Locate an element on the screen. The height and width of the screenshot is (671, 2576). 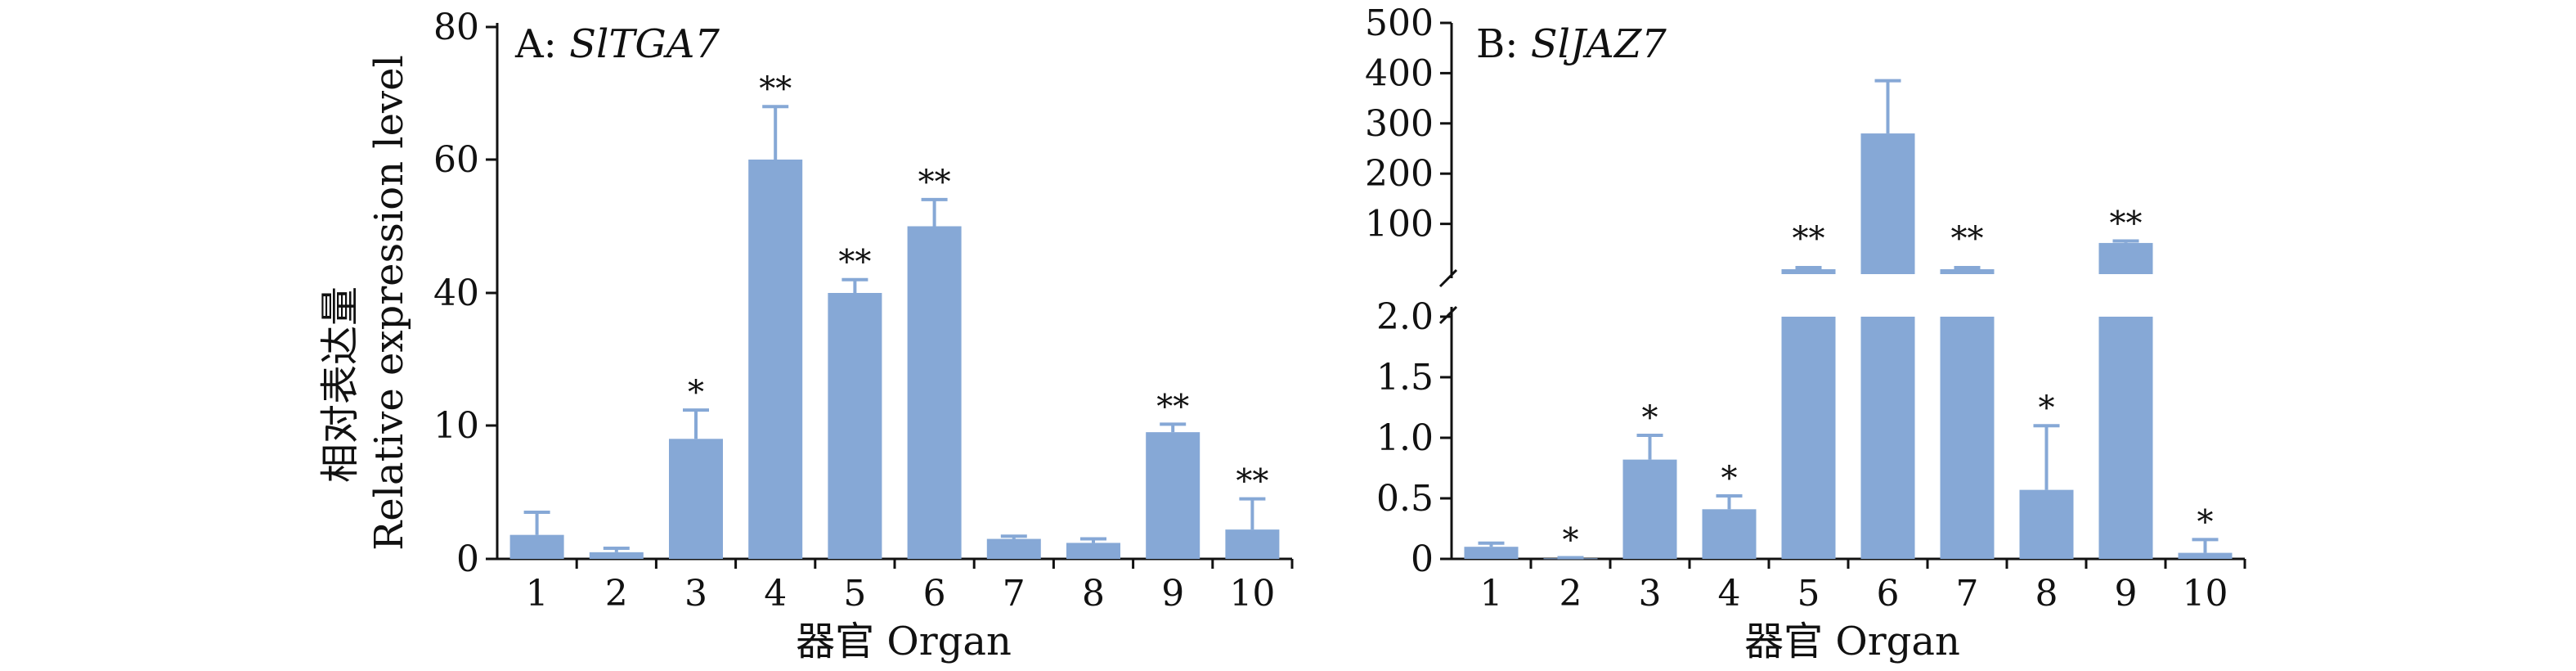
panel-a-significance: * is located at coordinates (696, 393).